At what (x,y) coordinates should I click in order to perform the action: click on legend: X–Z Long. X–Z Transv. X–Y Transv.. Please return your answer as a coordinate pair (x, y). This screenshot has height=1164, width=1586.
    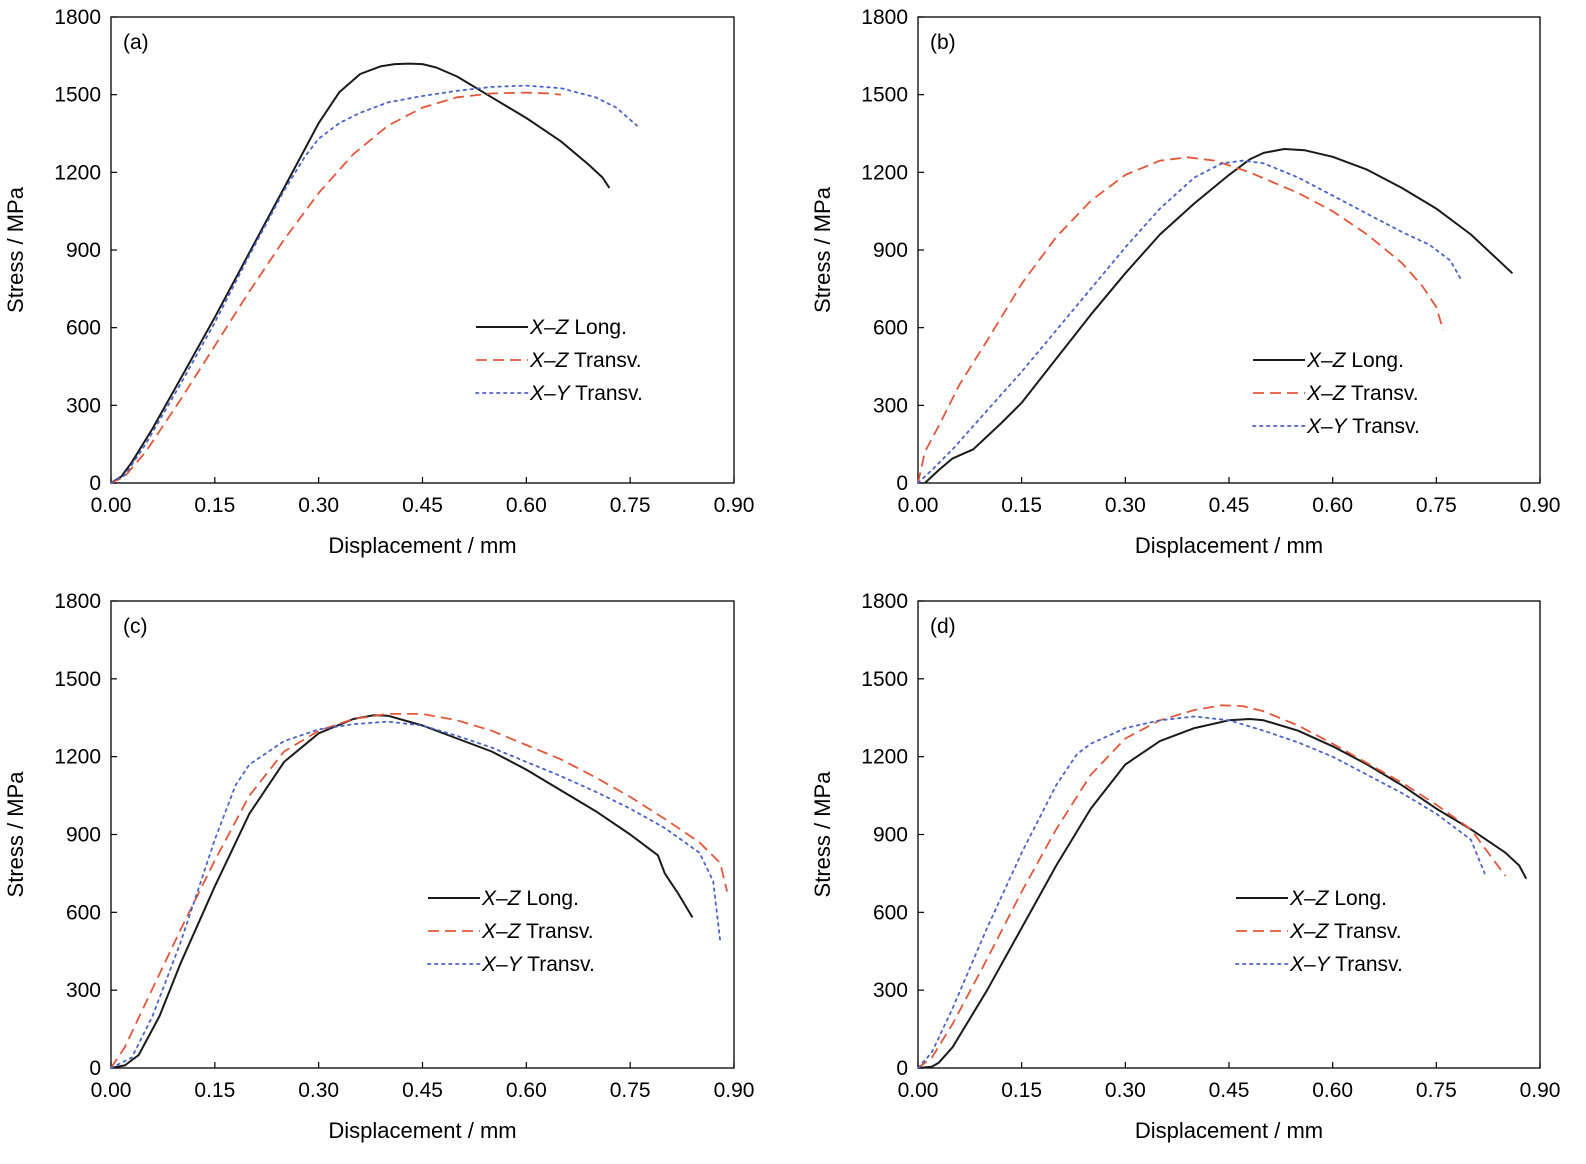
    Looking at the image, I should click on (1319, 931).